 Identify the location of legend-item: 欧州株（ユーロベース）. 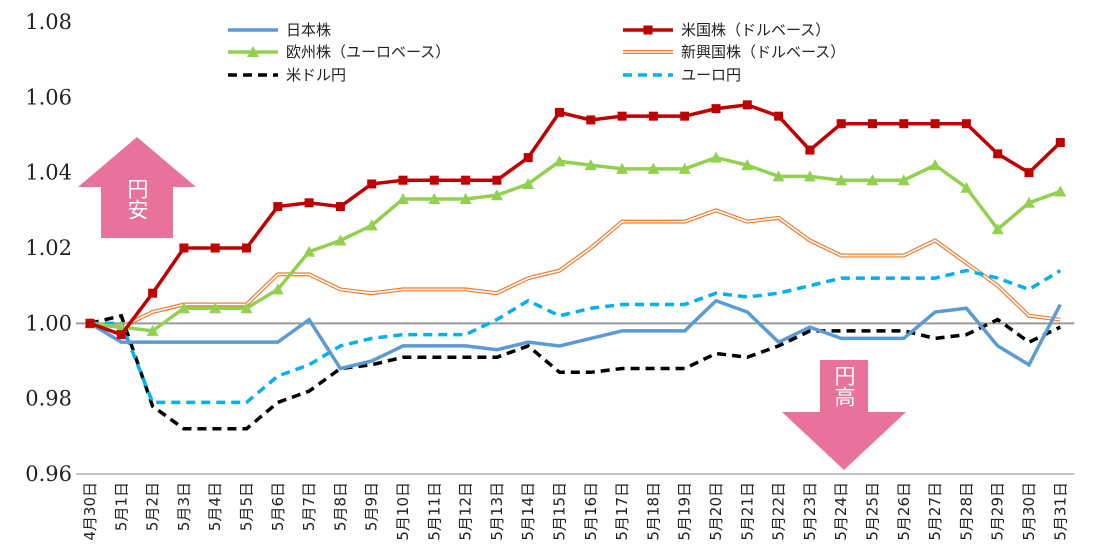
(339, 52).